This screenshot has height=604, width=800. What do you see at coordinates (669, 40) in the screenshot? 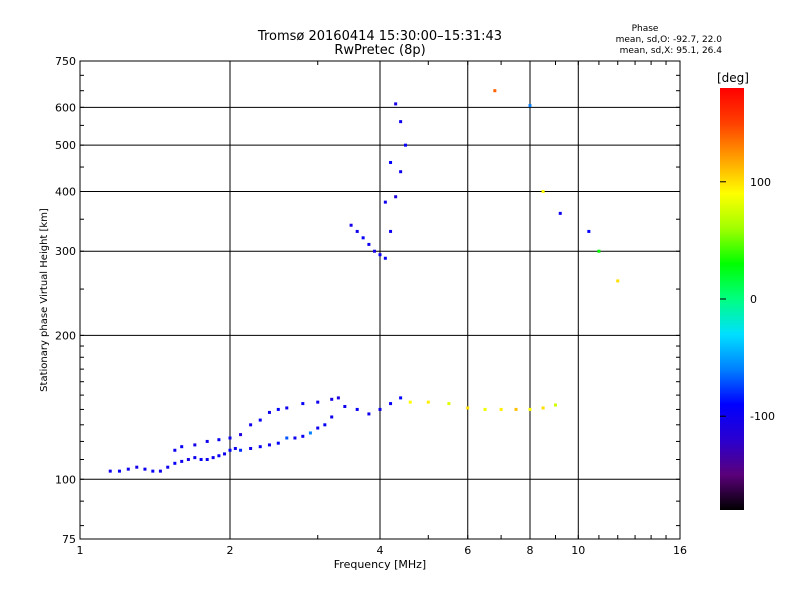
I see `phase-stats-o: mean, sd,O: -92.7, 22.0` at bounding box center [669, 40].